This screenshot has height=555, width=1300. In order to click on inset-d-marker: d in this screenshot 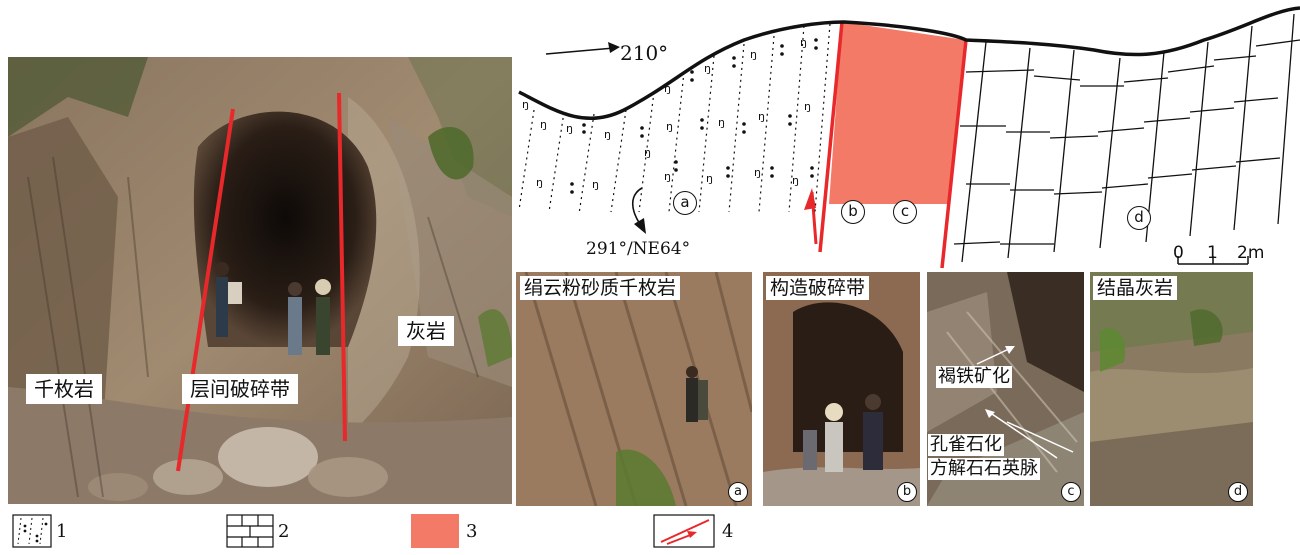, I will do `click(1238, 492)`.